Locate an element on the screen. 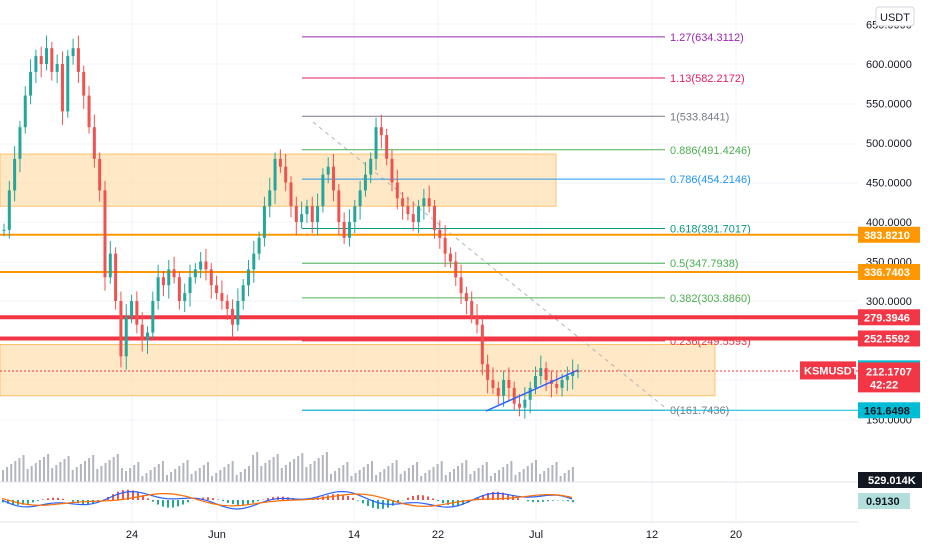  time-axis-ticks: 24 Jun 14 22 Jul 12 20 is located at coordinates (434, 535).